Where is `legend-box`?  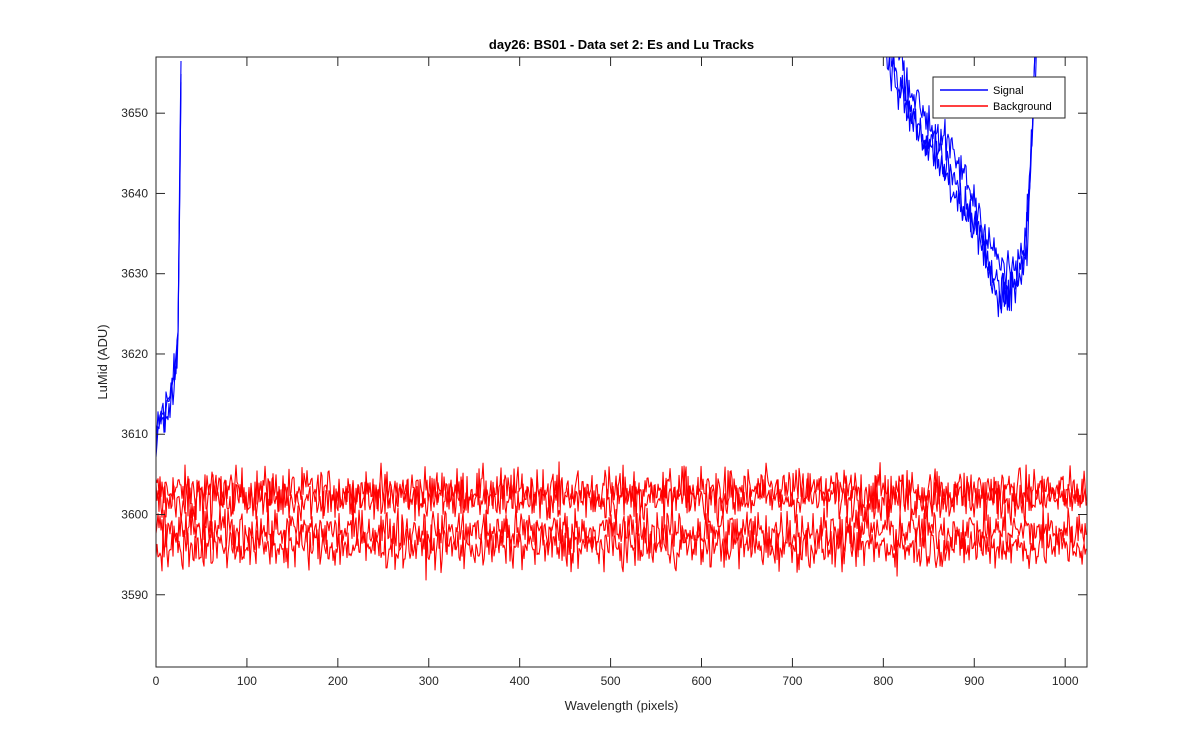
legend-box is located at coordinates (999, 97).